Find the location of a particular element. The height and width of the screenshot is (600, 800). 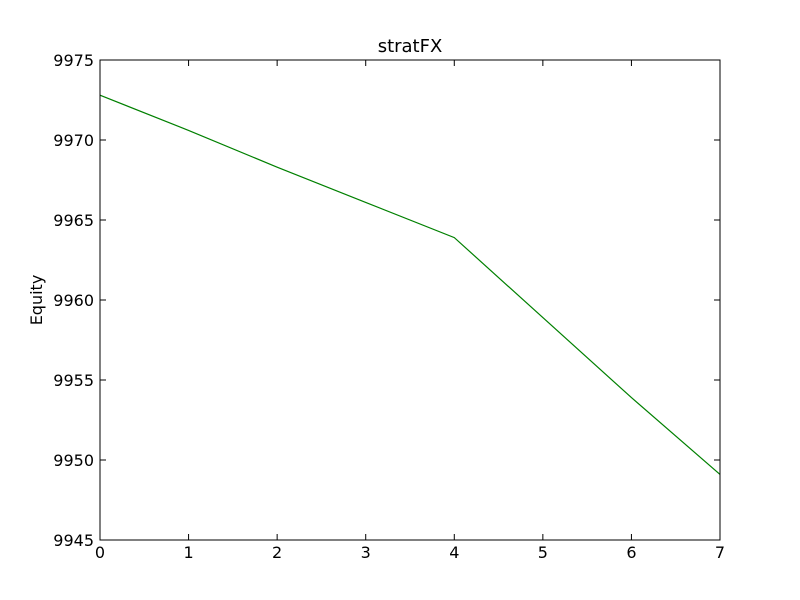

x-tick-label: 5 is located at coordinates (543, 552).